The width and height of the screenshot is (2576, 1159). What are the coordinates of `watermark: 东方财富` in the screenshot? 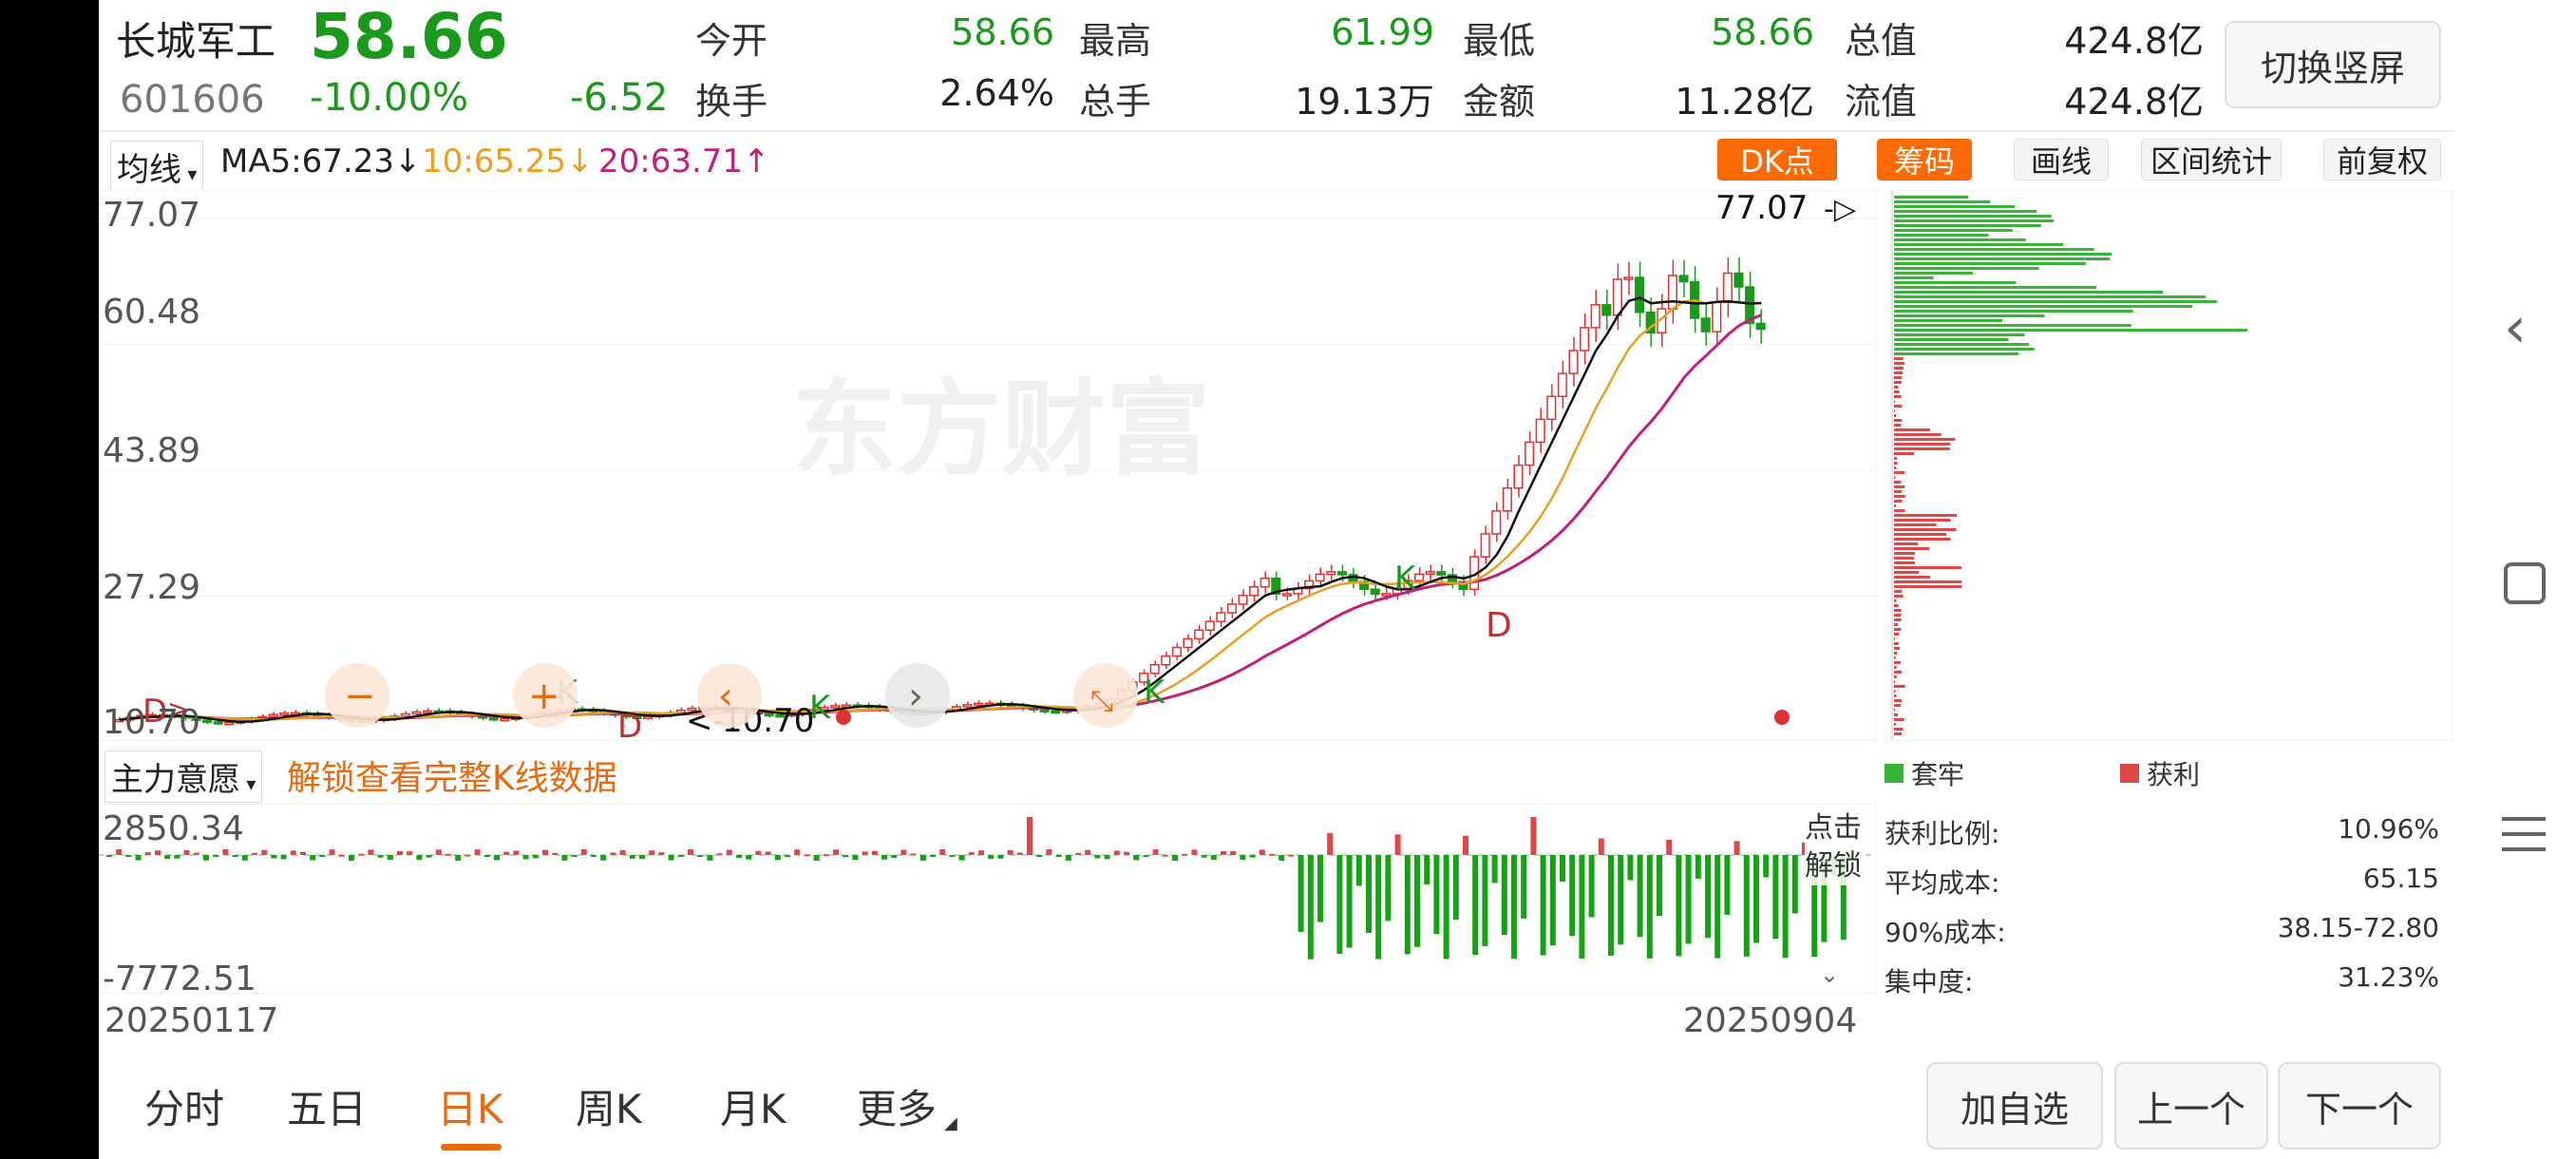 It's located at (1001, 429).